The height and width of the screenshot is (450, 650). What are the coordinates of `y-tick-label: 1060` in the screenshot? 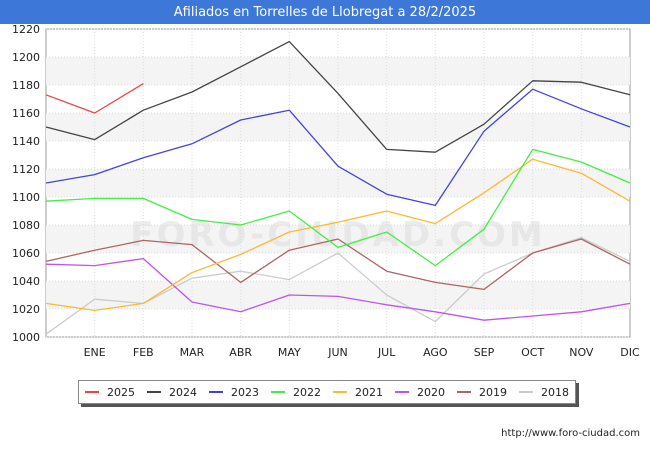 It's located at (26, 253).